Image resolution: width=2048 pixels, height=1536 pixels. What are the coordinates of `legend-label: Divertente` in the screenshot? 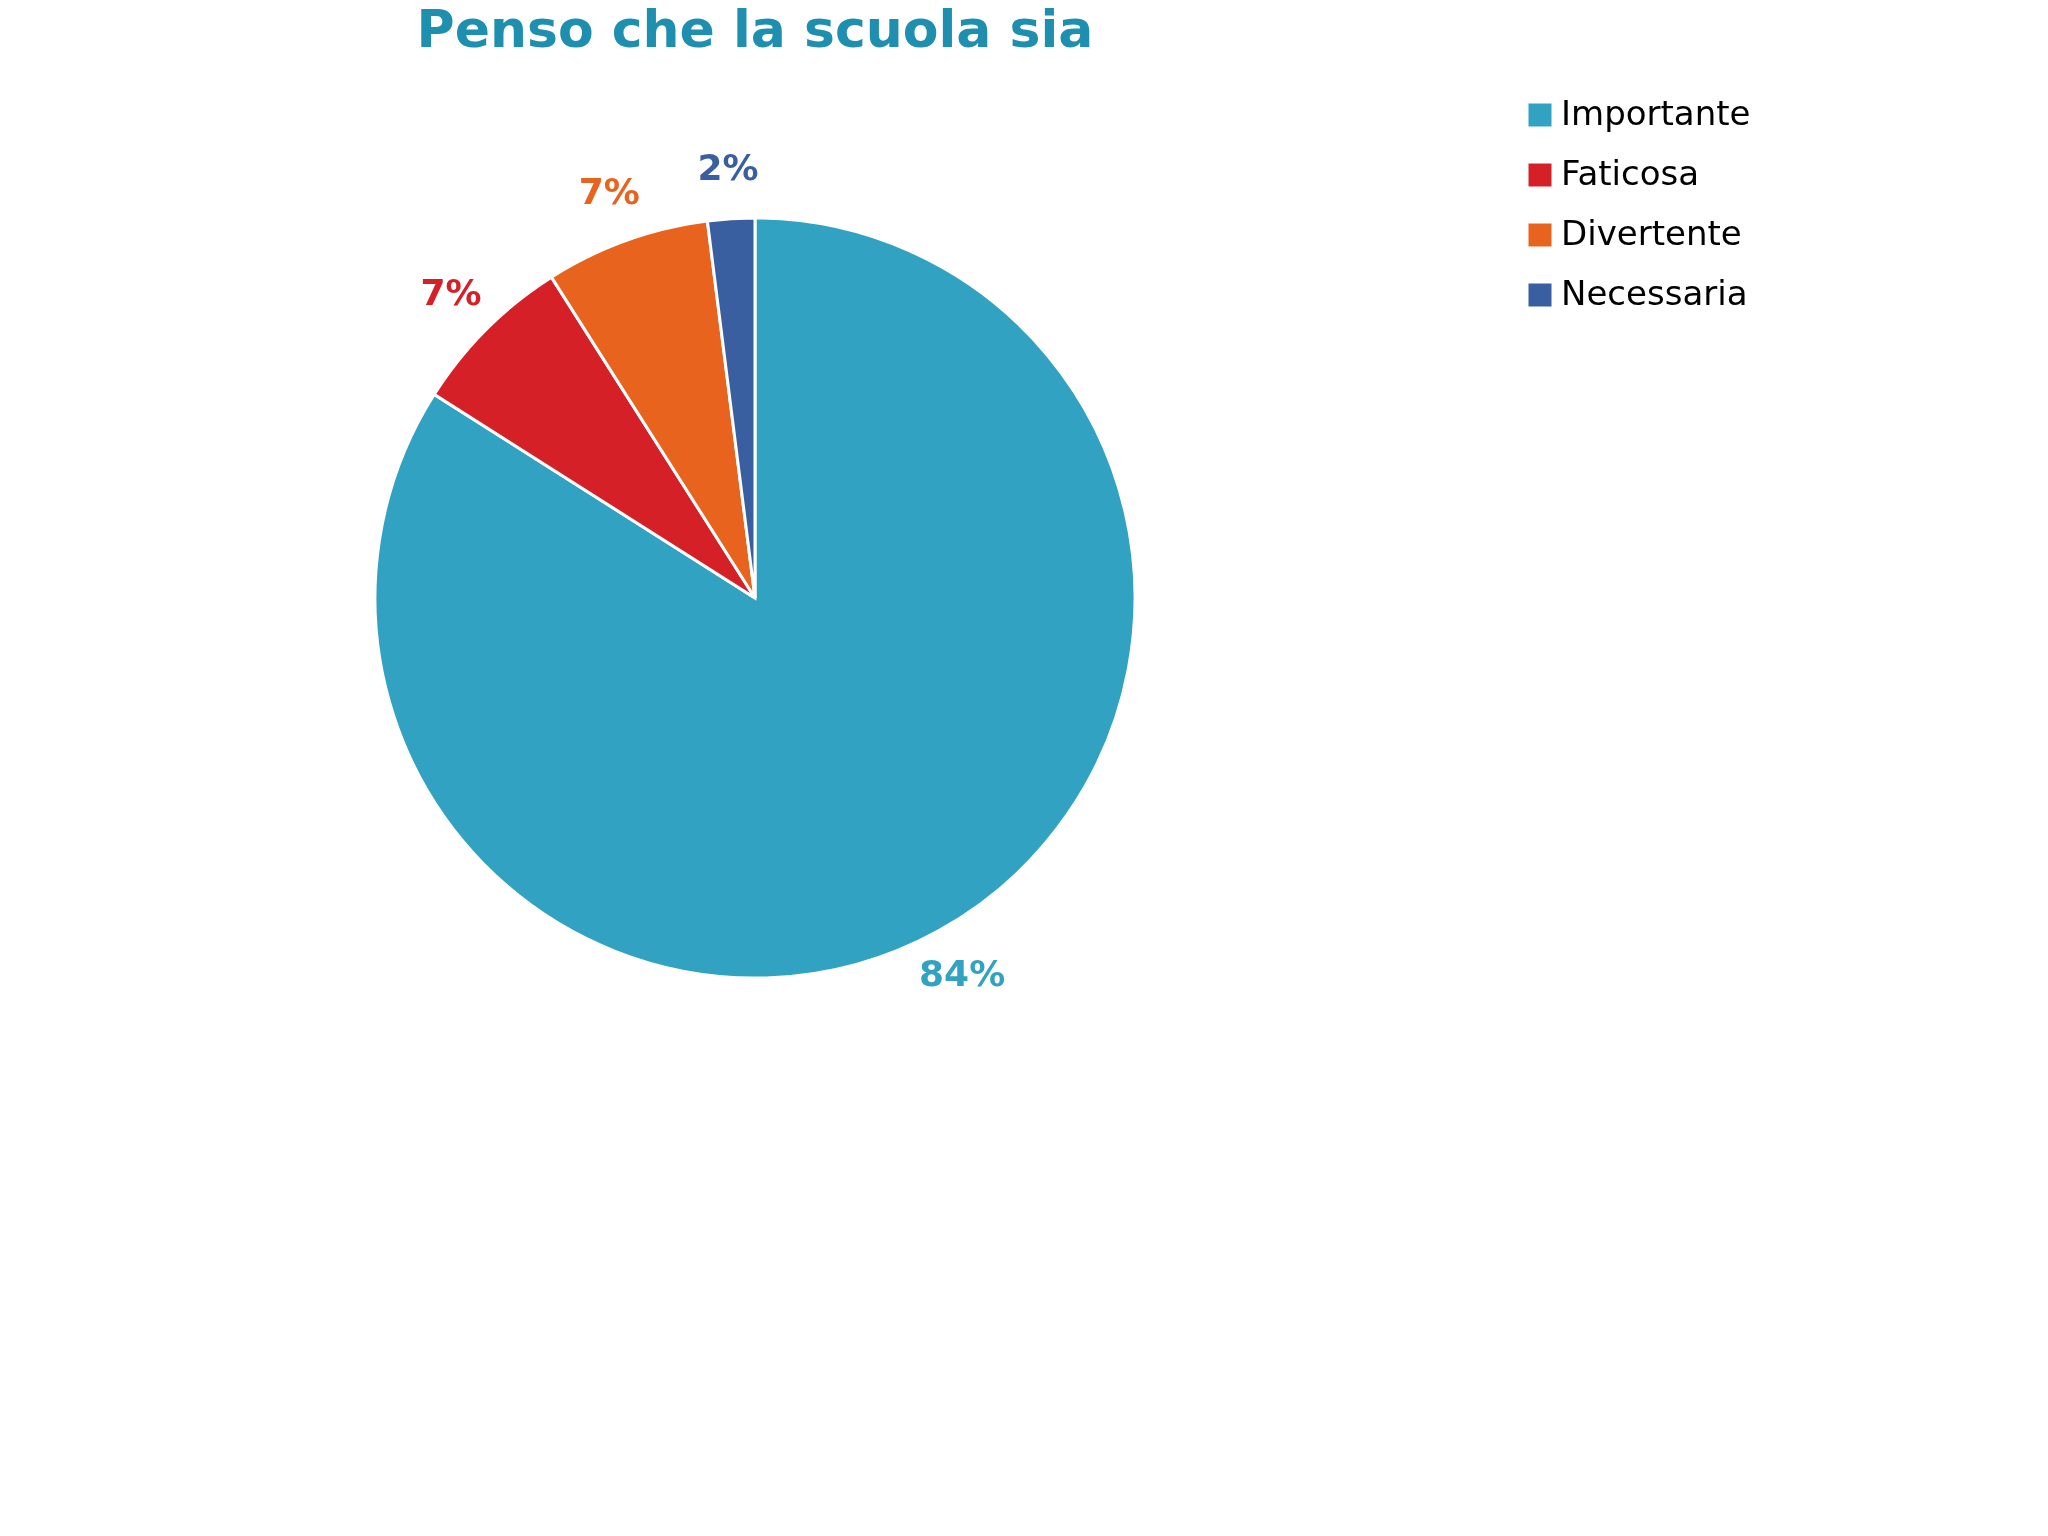 It's located at (1651, 233).